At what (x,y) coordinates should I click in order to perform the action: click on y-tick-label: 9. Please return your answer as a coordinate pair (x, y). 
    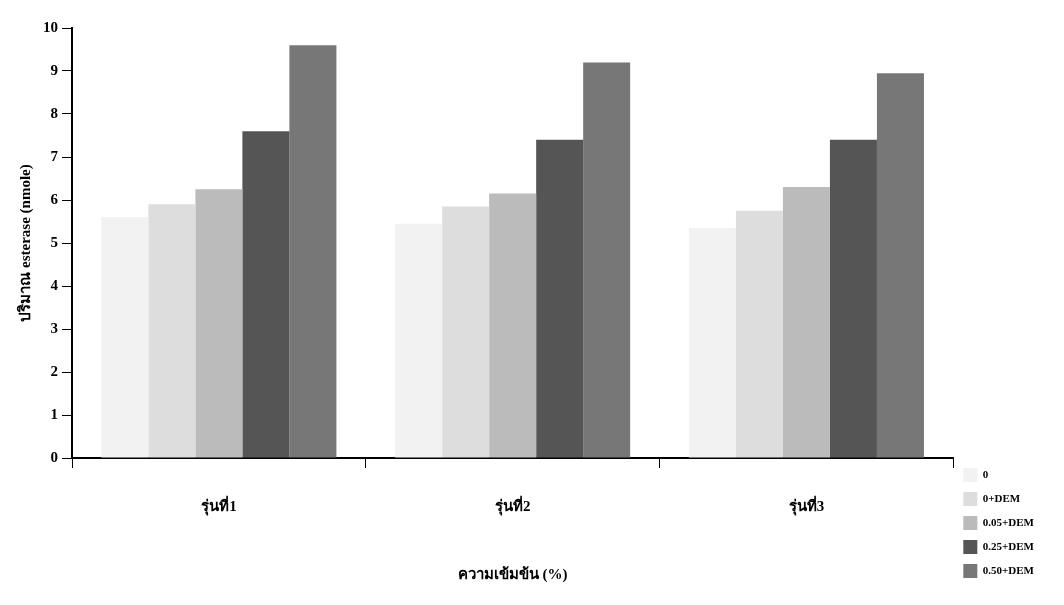
    Looking at the image, I should click on (54, 69).